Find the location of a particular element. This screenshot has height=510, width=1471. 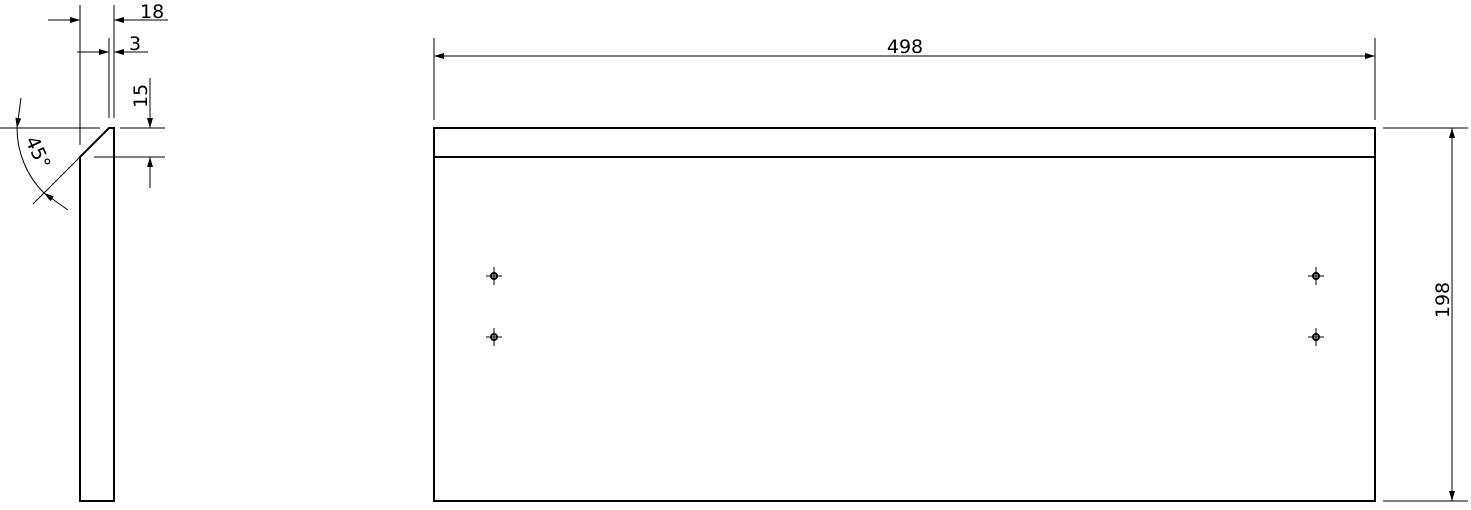

dim-flat: 3 is located at coordinates (135, 44).